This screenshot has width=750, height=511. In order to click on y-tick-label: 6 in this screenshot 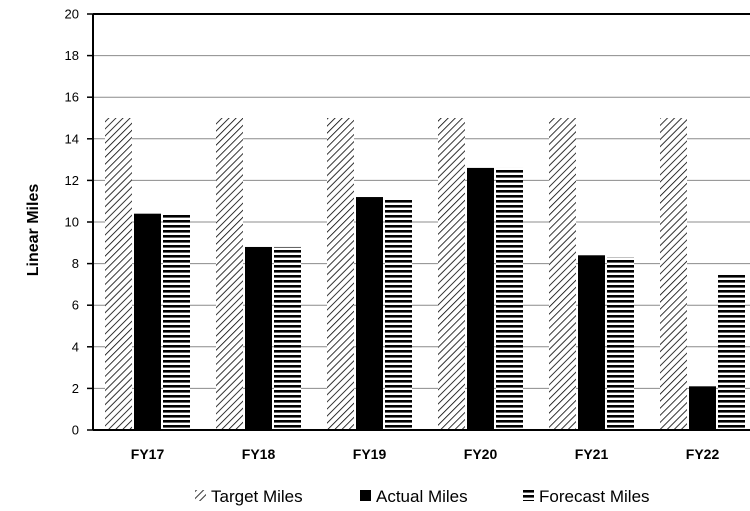, I will do `click(75, 305)`.